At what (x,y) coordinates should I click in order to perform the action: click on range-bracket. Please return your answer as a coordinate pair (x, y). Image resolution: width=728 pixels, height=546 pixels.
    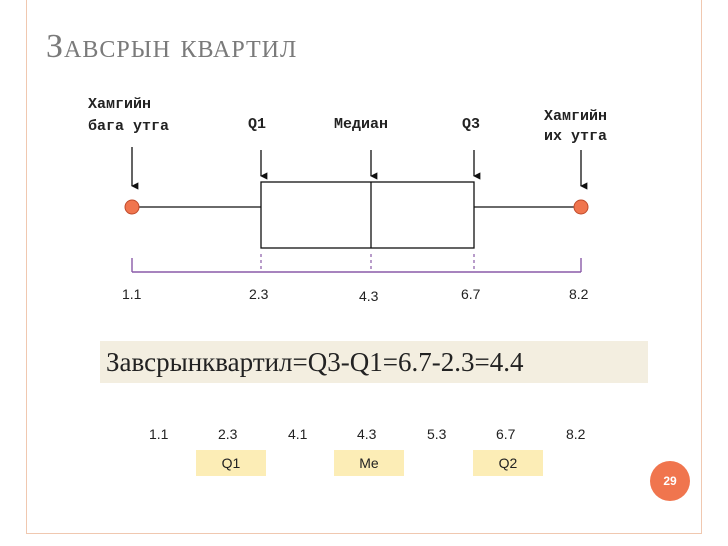
    Looking at the image, I should click on (356, 265).